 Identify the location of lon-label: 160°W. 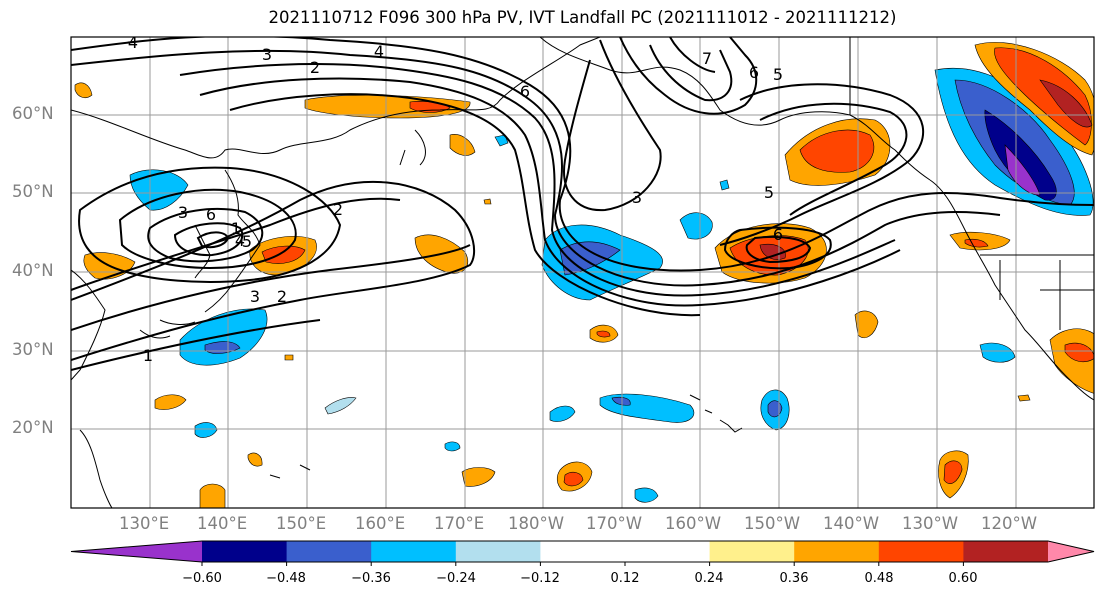
(693, 523).